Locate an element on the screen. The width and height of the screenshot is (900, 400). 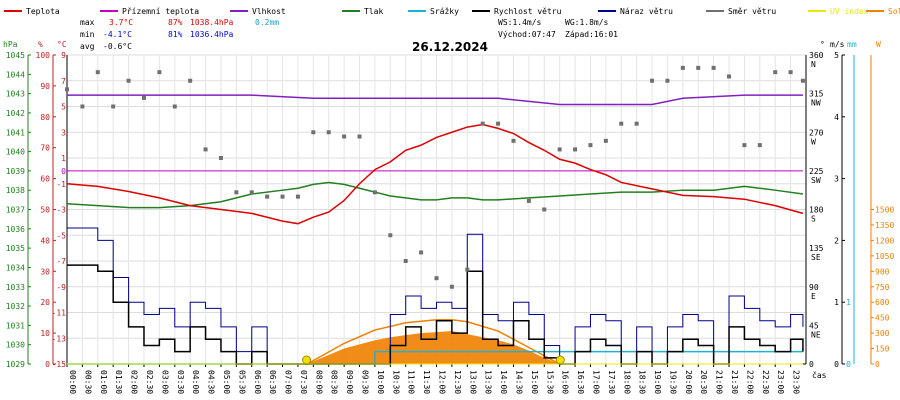
pressure-tick-label: 1037 is located at coordinates (15, 210).